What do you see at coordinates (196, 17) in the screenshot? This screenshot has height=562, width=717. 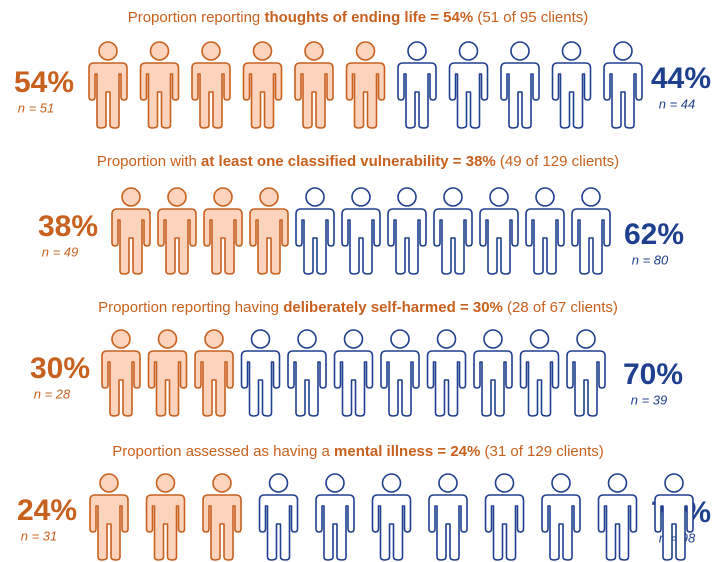 I see `title-pre: Proportion reporting` at bounding box center [196, 17].